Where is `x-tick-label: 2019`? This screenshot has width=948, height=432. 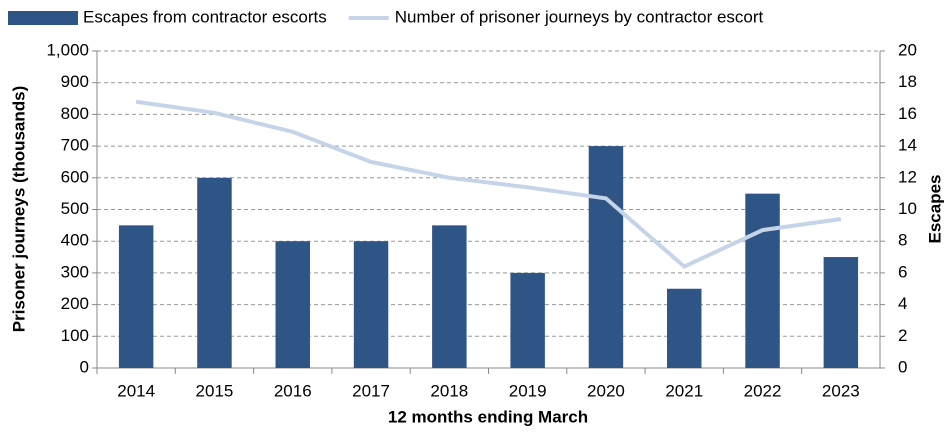 x-tick-label: 2019 is located at coordinates (528, 390).